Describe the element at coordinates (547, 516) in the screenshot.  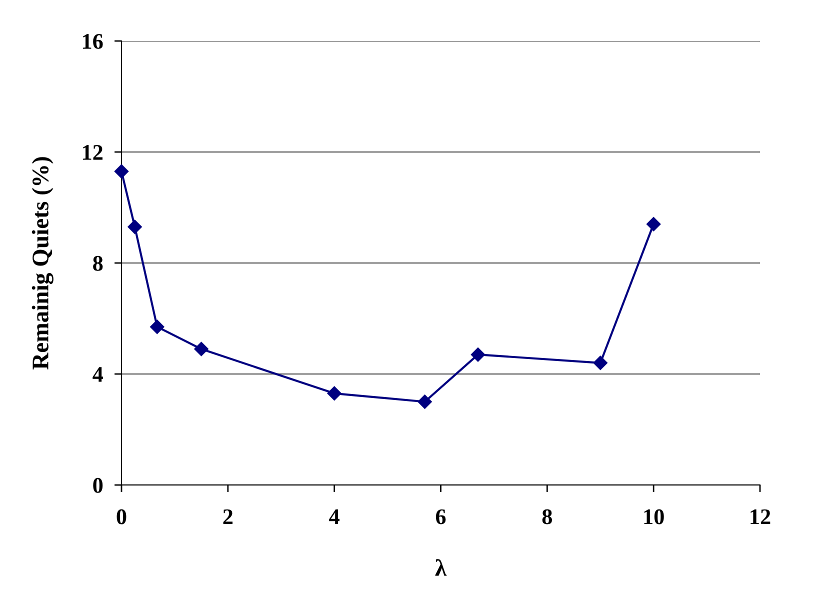
I see `x-tick-label: 8` at that location.